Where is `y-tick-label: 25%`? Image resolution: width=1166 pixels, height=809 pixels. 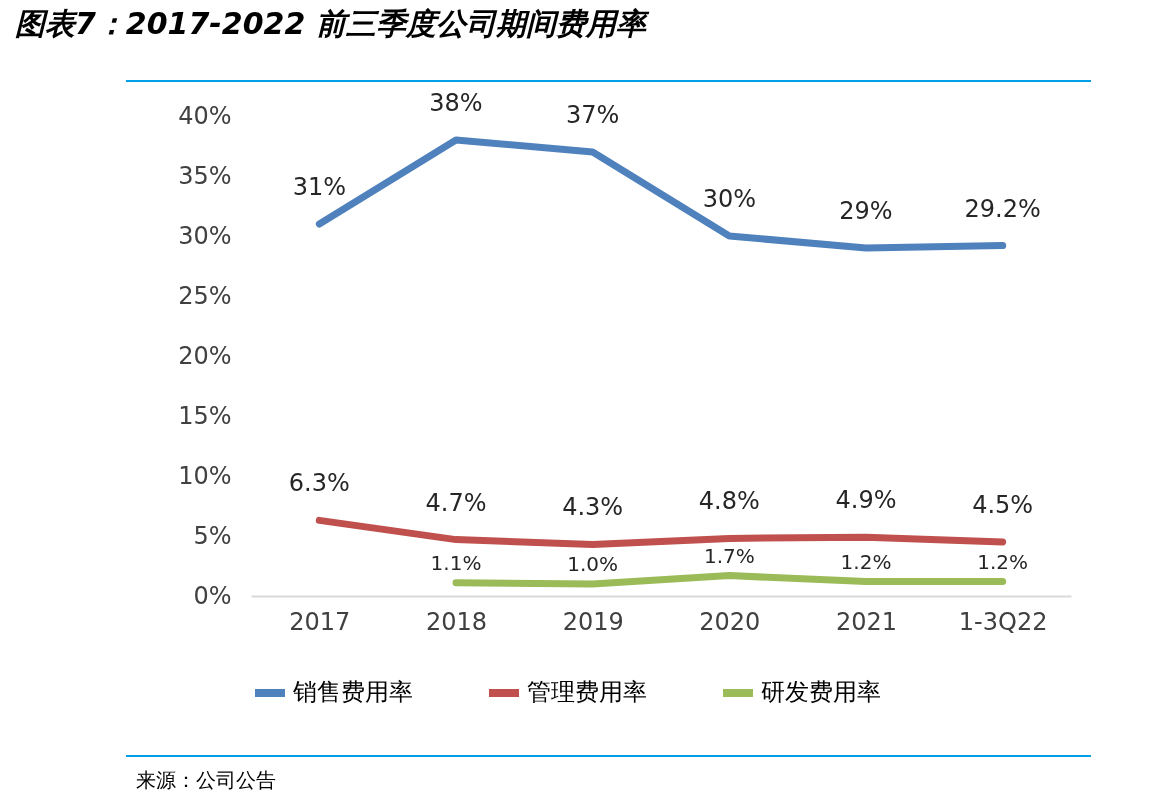 y-tick-label: 25% is located at coordinates (205, 295).